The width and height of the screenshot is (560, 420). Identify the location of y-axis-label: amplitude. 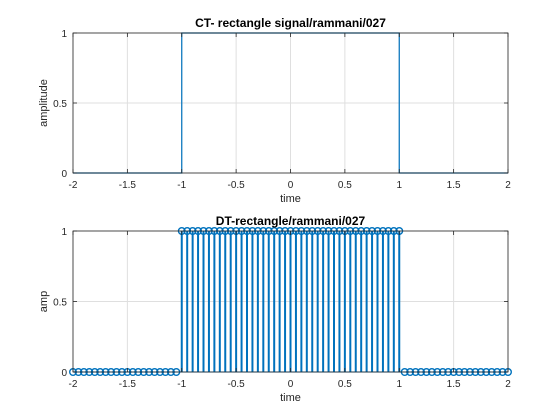
(44, 103).